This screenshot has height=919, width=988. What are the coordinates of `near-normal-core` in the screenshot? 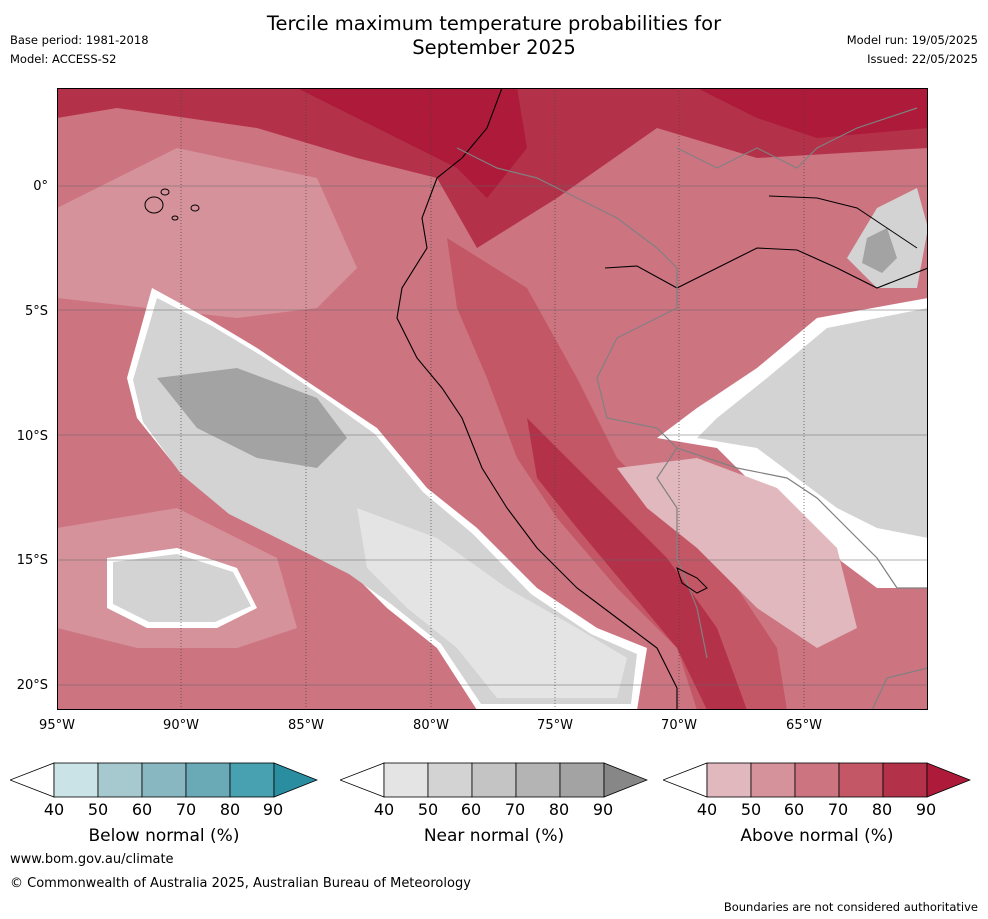 It's located at (252, 418).